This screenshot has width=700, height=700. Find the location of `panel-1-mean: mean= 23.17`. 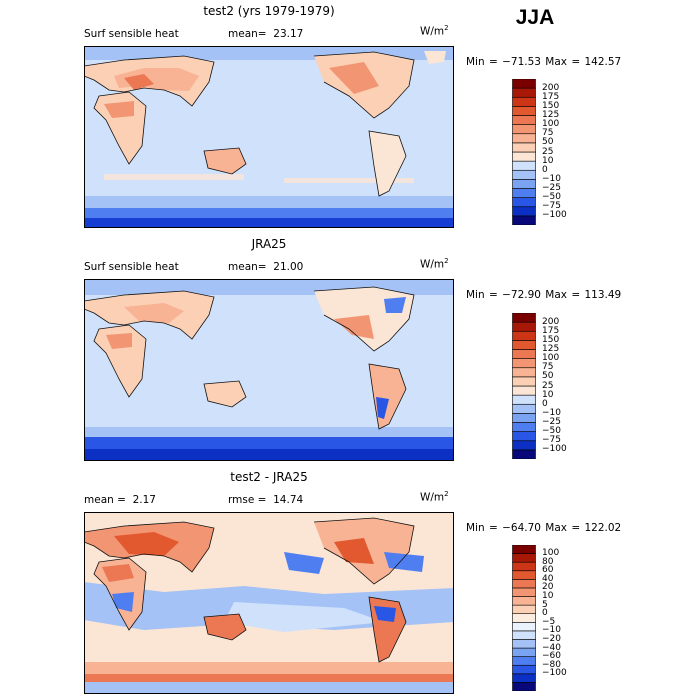

panel-1-mean: mean= 23.17 is located at coordinates (265, 34).